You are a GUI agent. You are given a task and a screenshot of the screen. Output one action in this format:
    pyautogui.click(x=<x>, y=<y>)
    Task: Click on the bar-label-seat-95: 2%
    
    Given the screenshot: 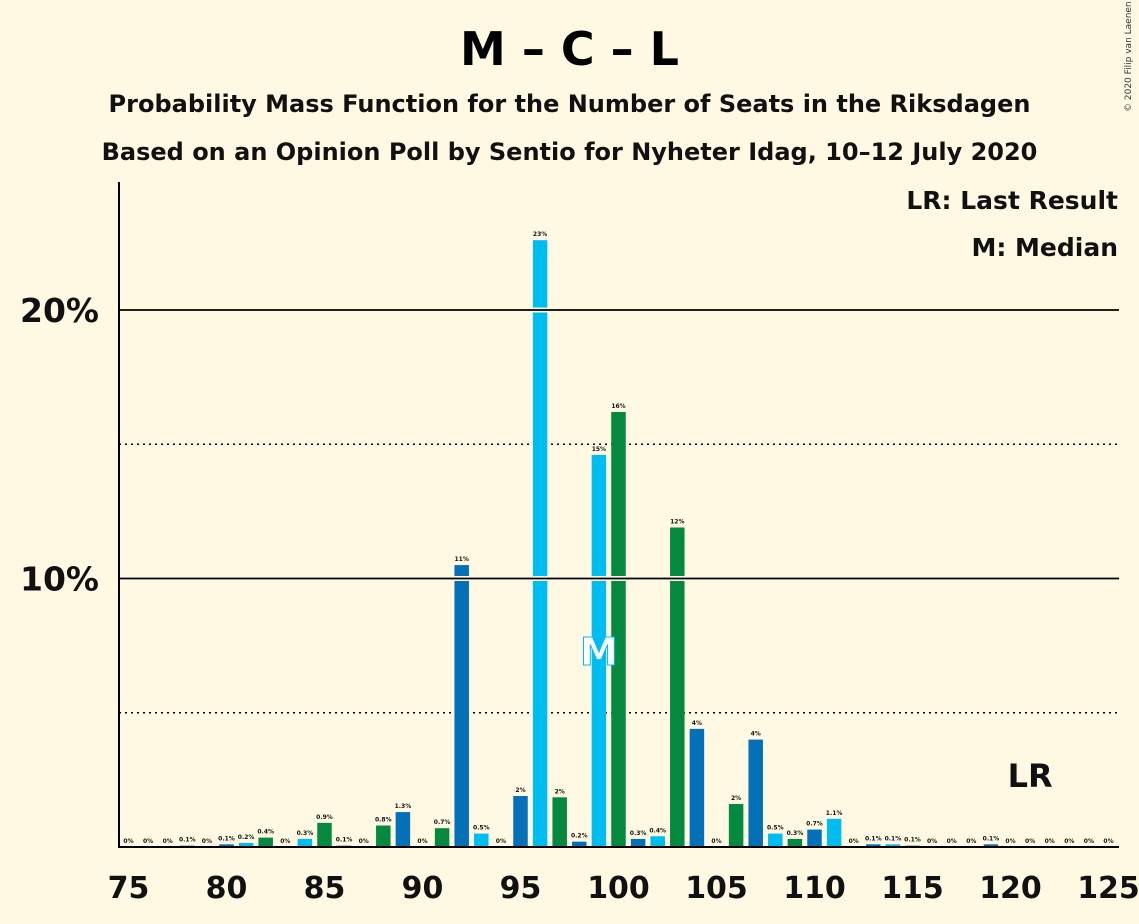 What is the action you would take?
    pyautogui.click(x=520, y=790)
    